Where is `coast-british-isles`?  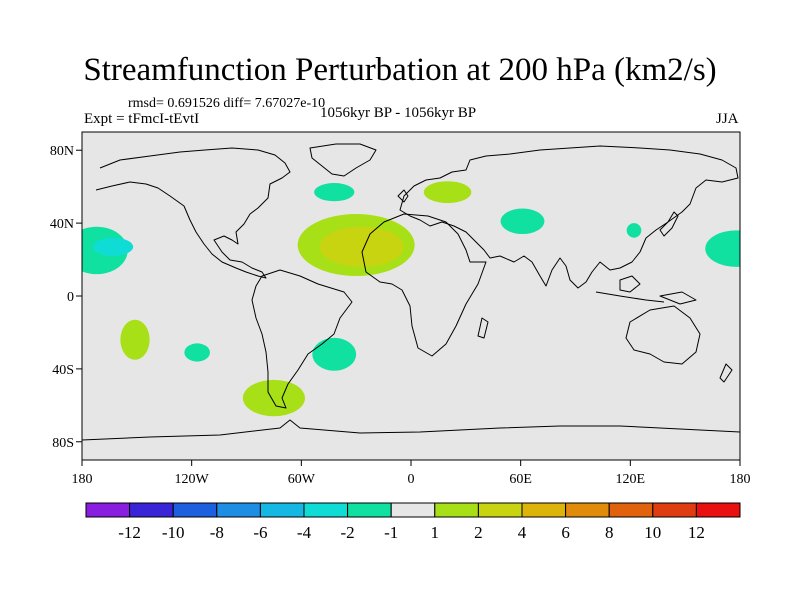 coast-british-isles is located at coordinates (403, 196).